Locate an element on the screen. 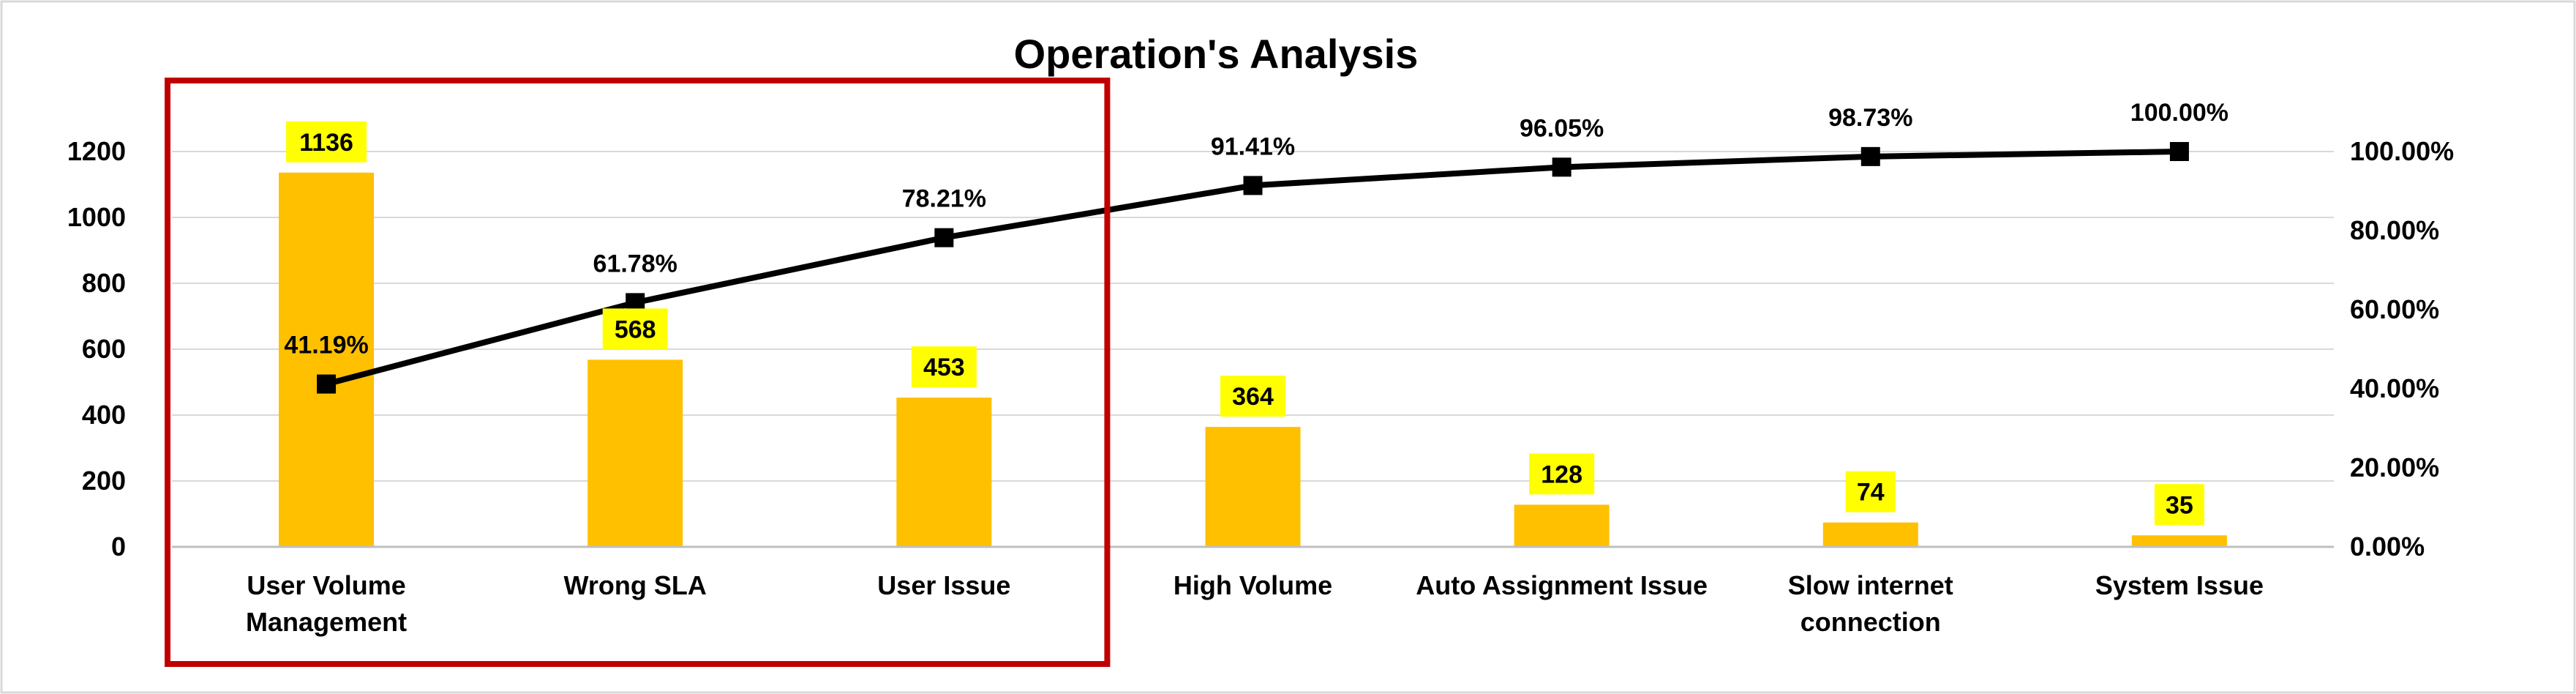 The width and height of the screenshot is (2576, 694). bar-data-label: 128 is located at coordinates (1561, 474).